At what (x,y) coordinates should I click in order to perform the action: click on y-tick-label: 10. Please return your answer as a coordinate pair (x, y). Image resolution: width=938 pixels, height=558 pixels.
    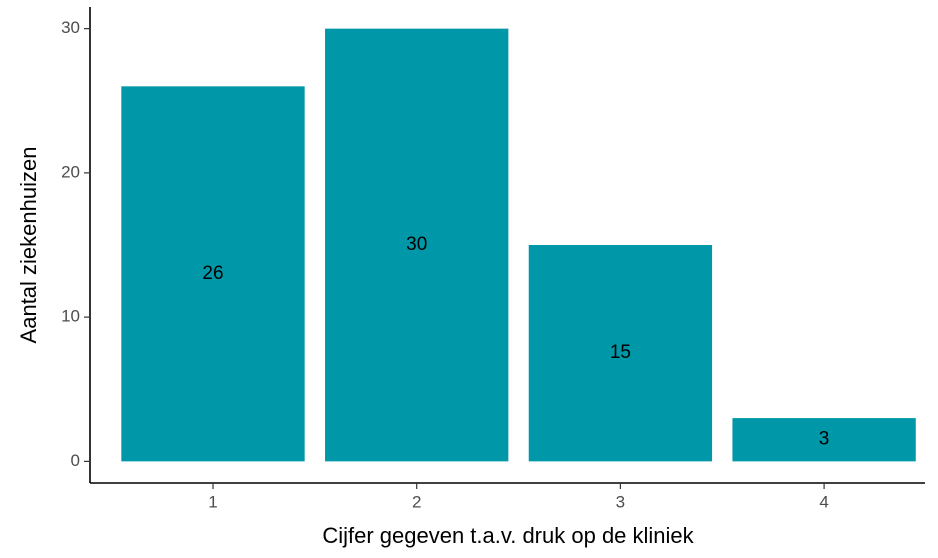
    Looking at the image, I should click on (70, 316).